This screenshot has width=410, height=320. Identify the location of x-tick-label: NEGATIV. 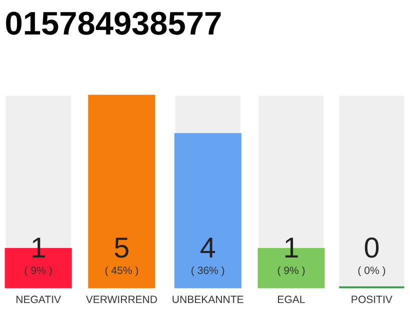
(39, 300).